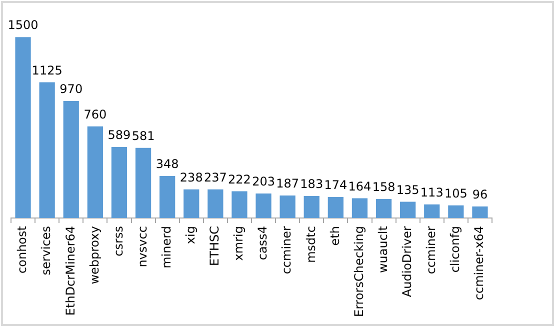  I want to click on x-tick-label: xig, so click(191, 235).